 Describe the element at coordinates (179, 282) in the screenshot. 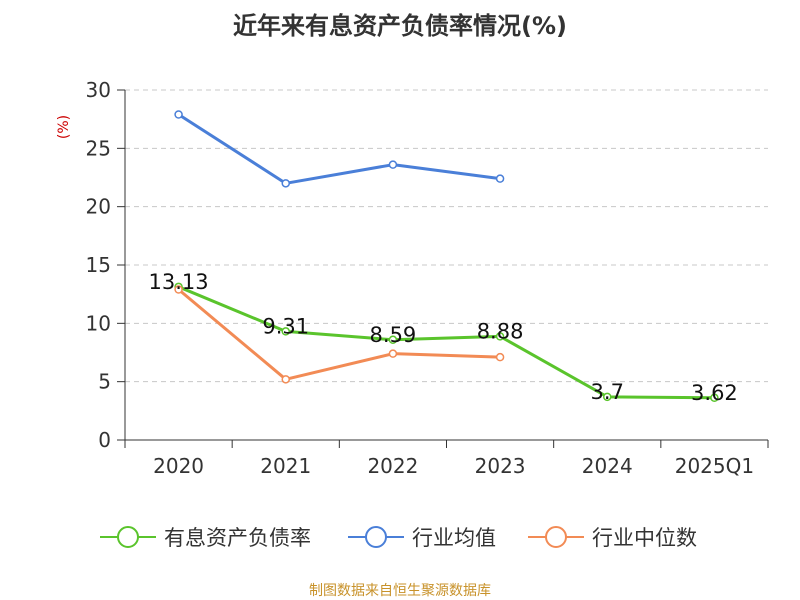

I see `data-label: 13.13` at that location.